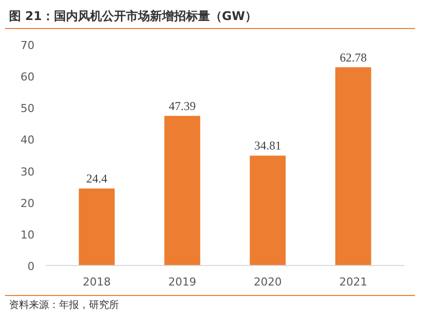 The height and width of the screenshot is (320, 424). I want to click on data-label: 24.4, so click(97, 178).